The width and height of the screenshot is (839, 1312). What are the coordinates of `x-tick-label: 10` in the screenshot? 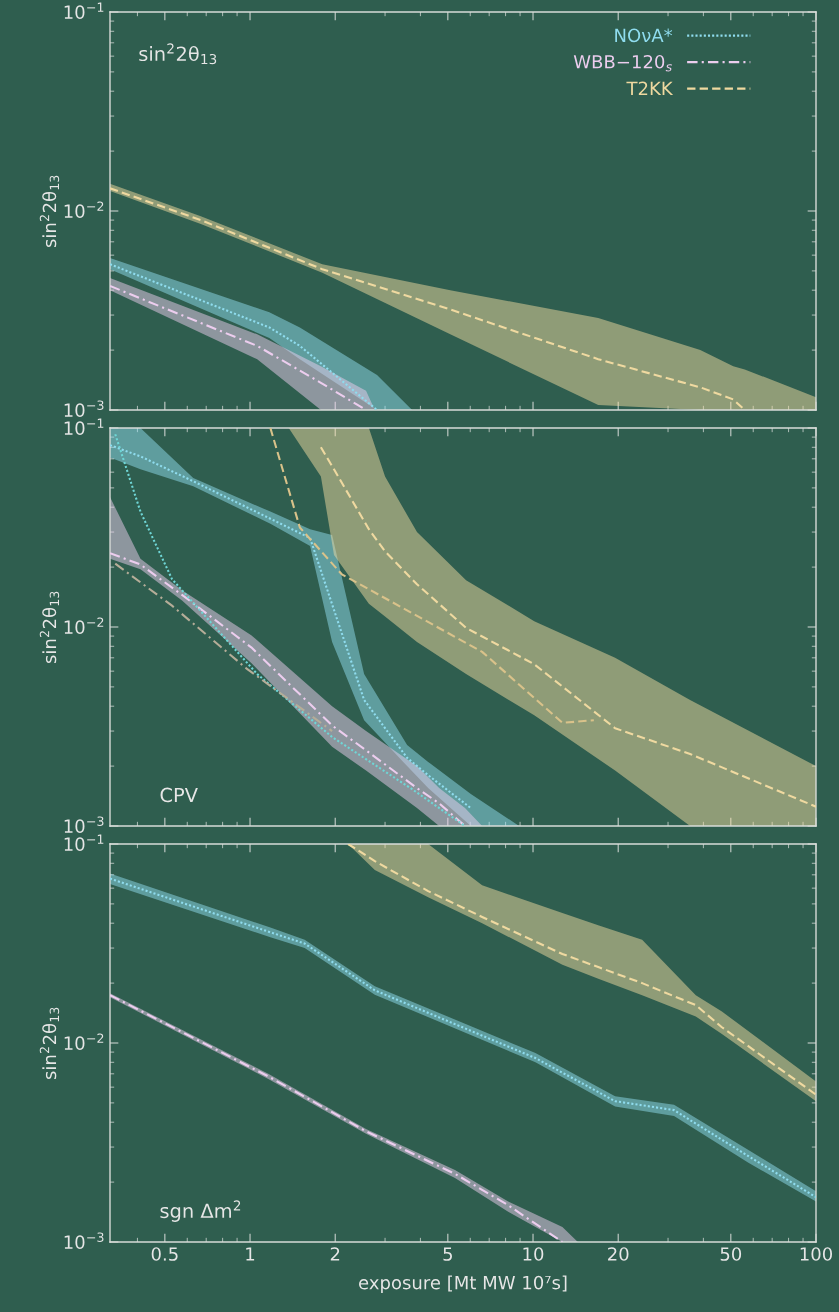 It's located at (533, 1254).